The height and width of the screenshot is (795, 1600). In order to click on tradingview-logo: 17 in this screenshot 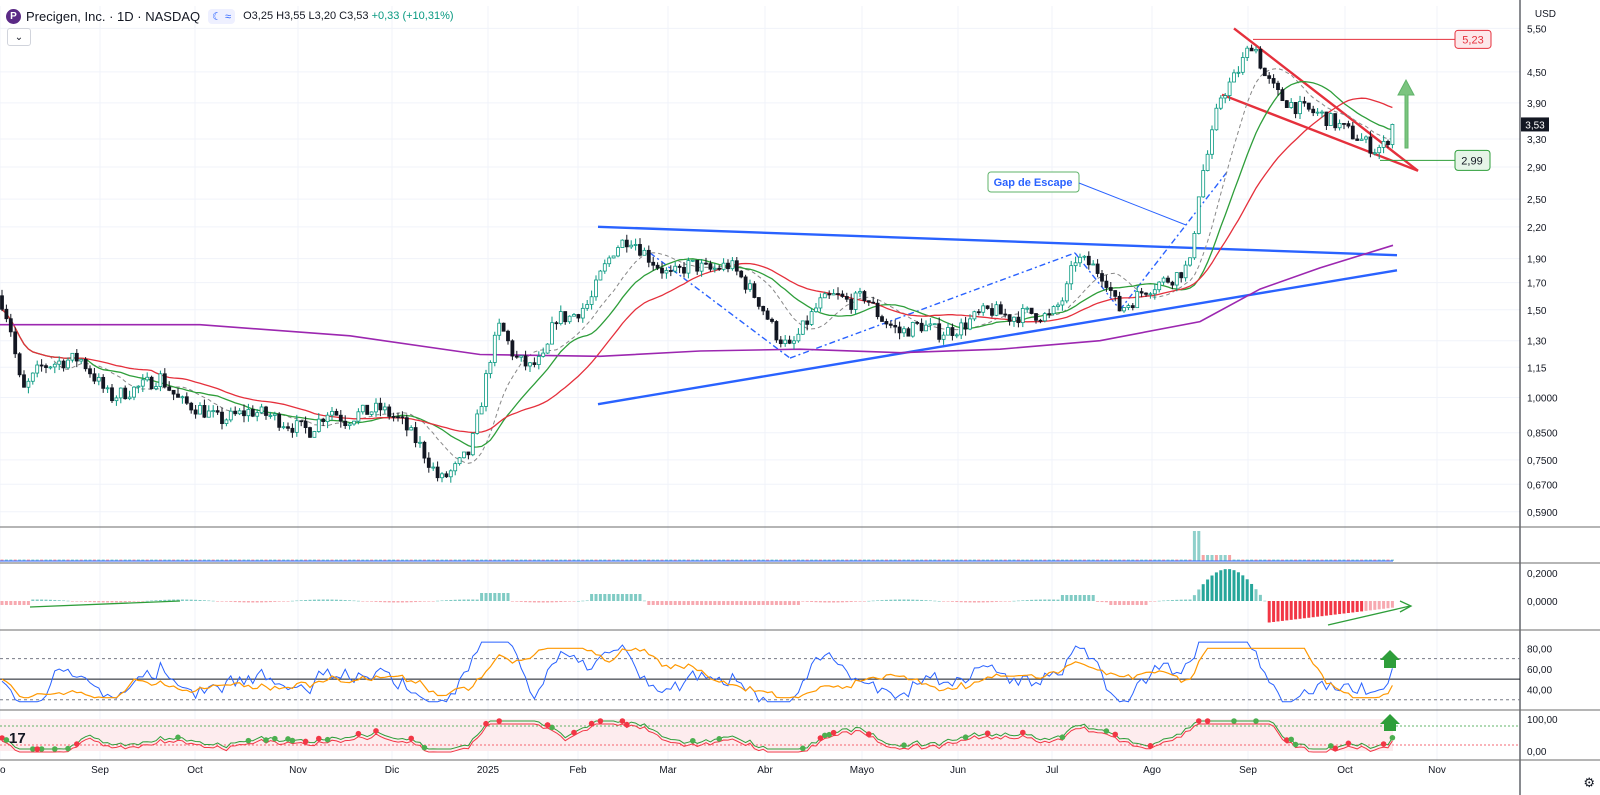, I will do `click(17, 738)`.